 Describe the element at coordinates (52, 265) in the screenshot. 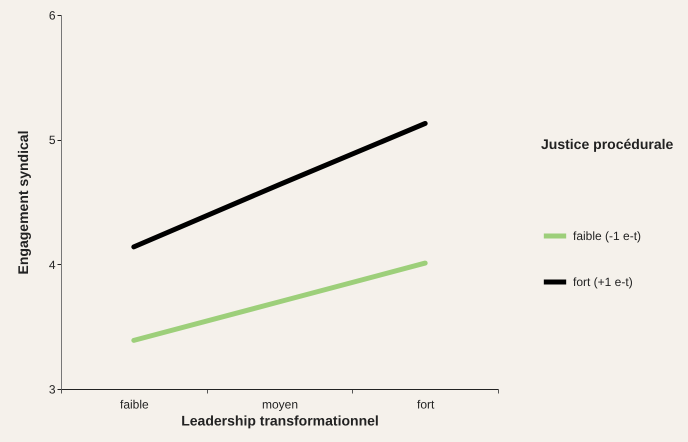

I see `y-tick-label: 4` at that location.